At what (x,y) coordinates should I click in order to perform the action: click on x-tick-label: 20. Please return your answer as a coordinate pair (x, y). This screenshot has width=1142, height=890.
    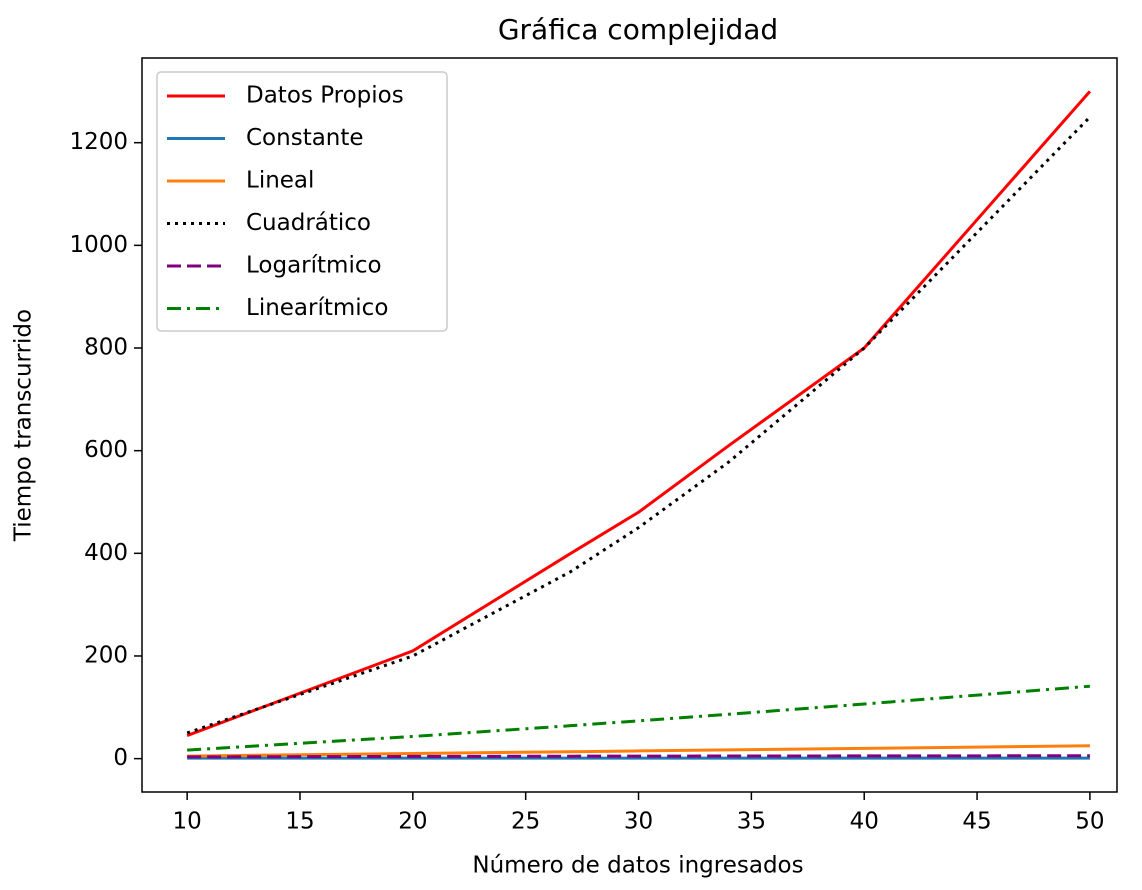
    Looking at the image, I should click on (412, 822).